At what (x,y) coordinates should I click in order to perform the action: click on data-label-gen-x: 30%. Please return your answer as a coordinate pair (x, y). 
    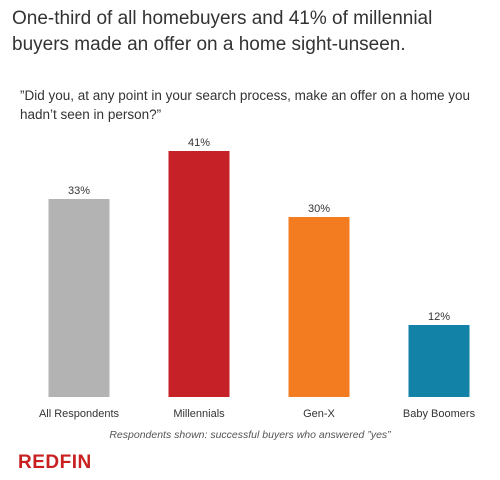
    Looking at the image, I should click on (319, 209).